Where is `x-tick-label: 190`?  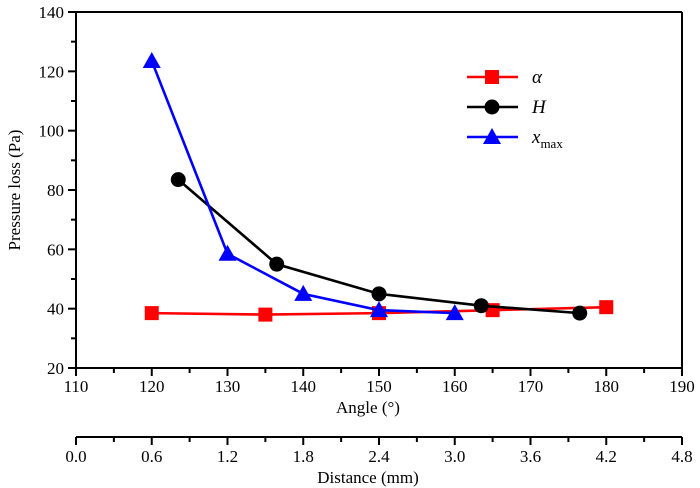 x-tick-label: 190 is located at coordinates (682, 386).